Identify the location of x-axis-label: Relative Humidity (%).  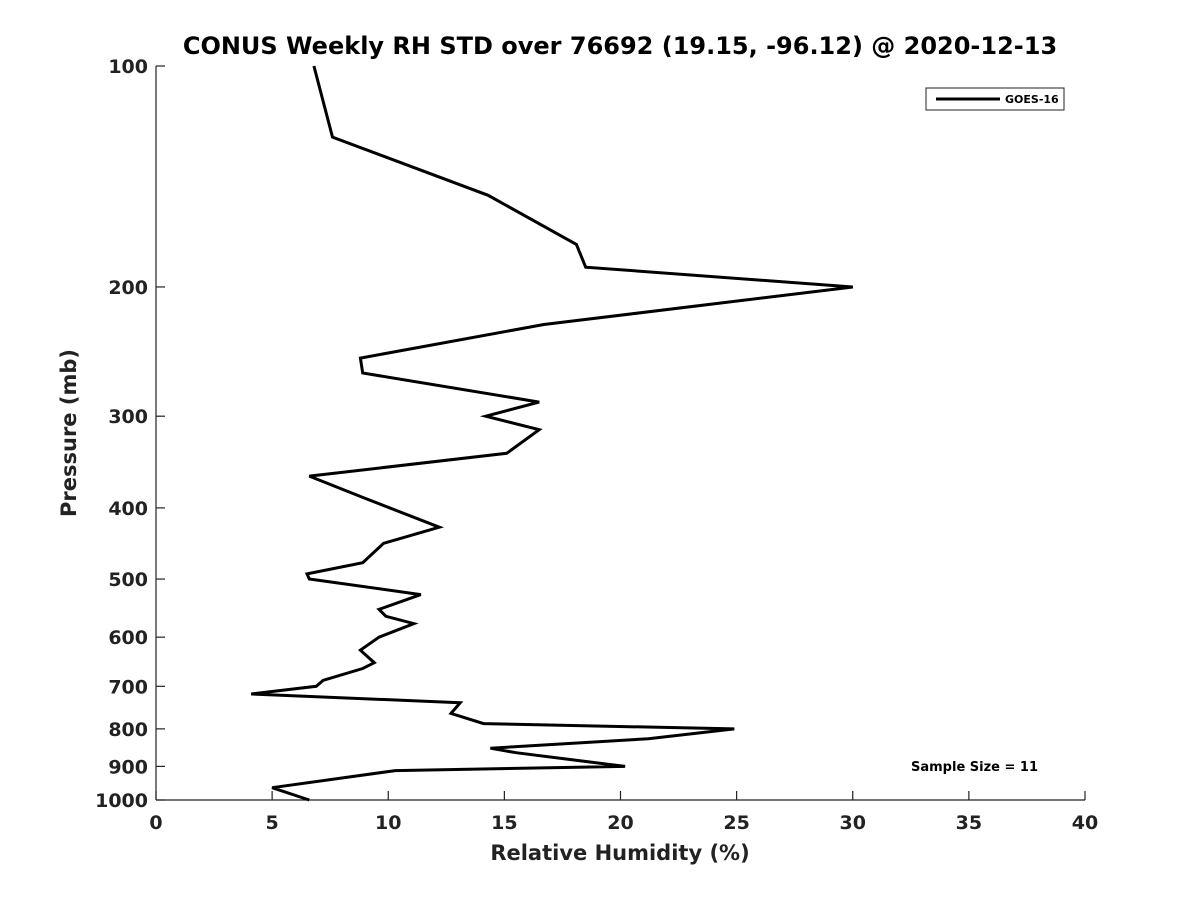
(619, 853).